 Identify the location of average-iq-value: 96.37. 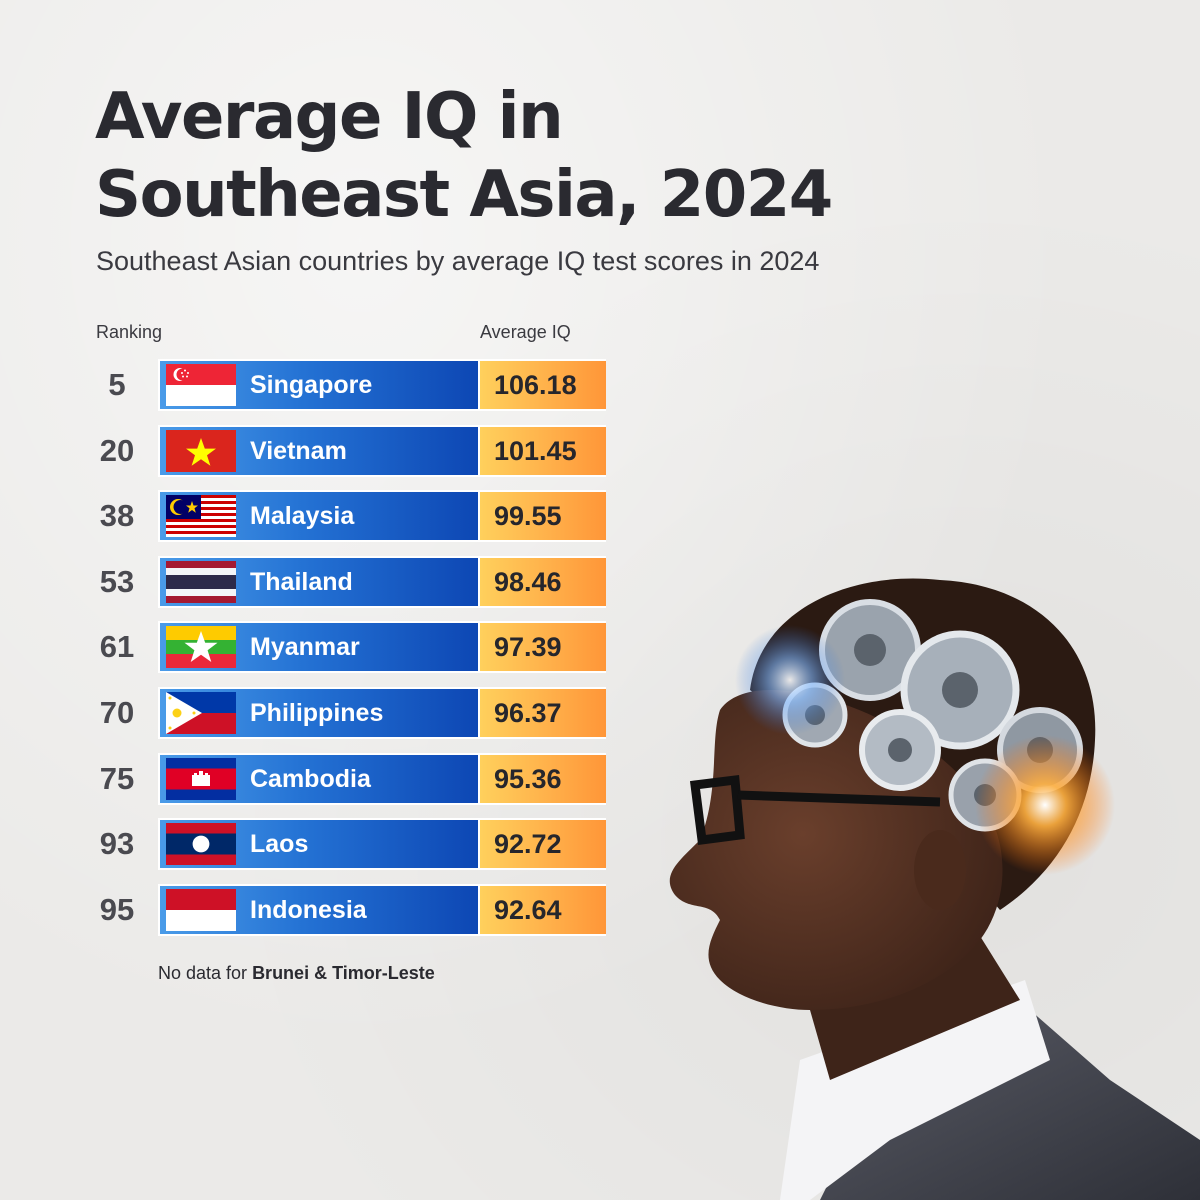
(528, 713).